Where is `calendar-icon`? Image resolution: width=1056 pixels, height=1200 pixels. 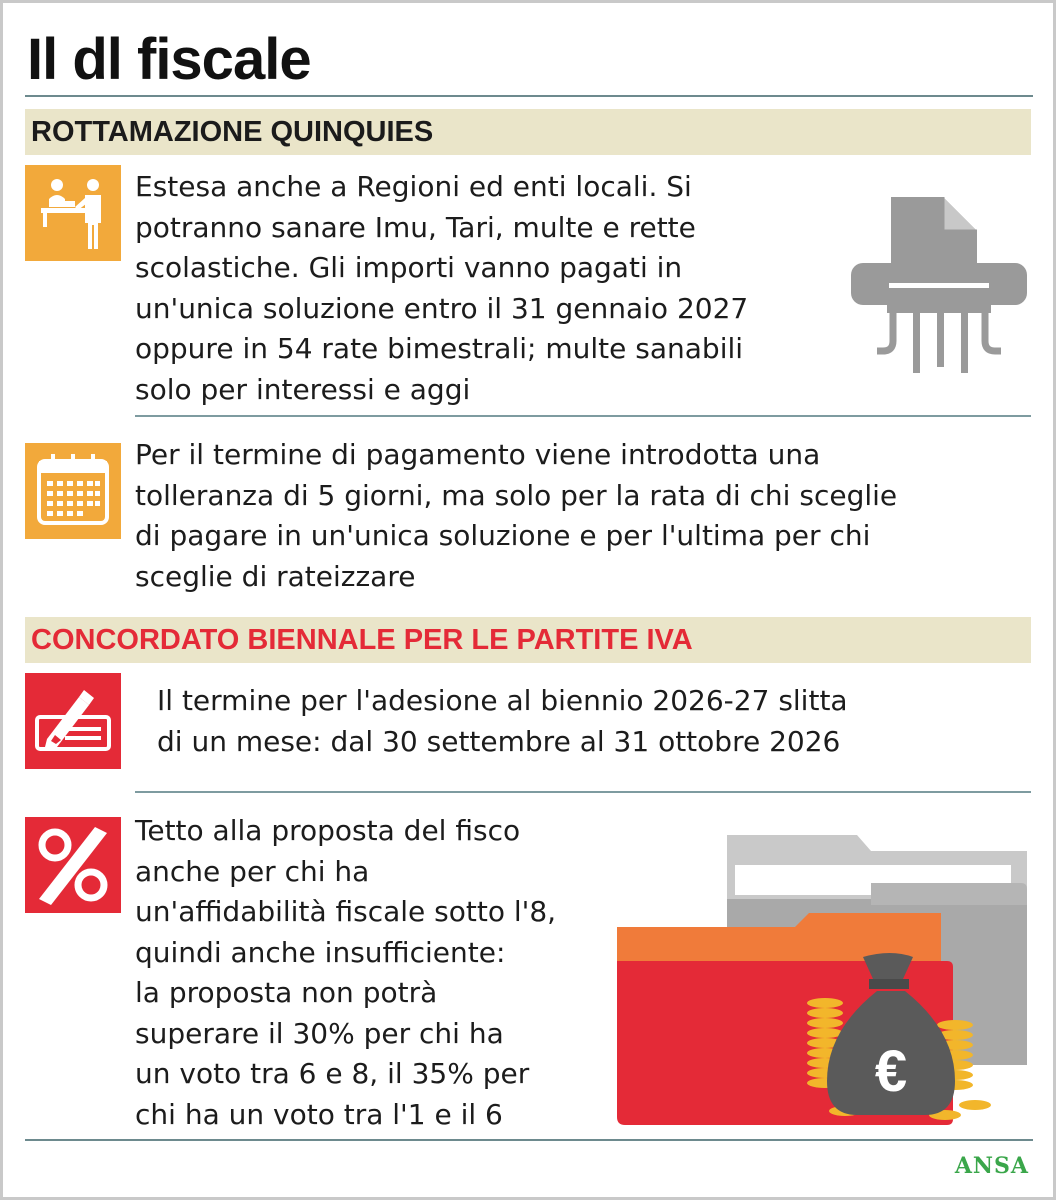
calendar-icon is located at coordinates (73, 491).